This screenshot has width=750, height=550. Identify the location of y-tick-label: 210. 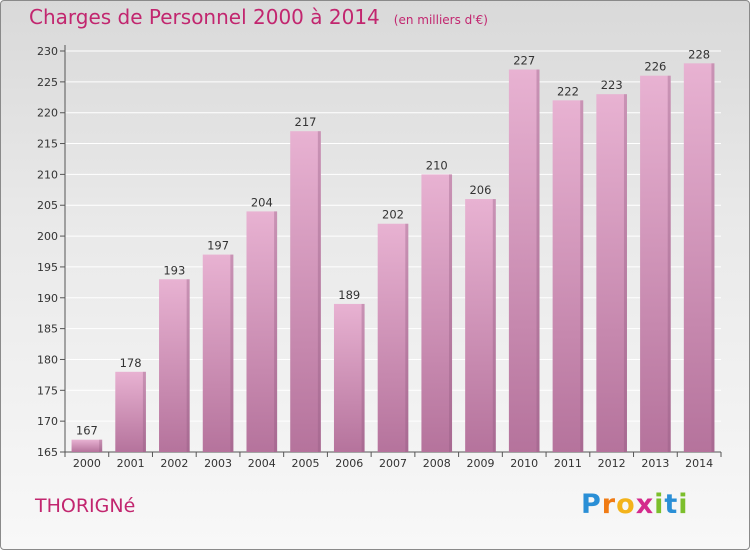
(47, 174).